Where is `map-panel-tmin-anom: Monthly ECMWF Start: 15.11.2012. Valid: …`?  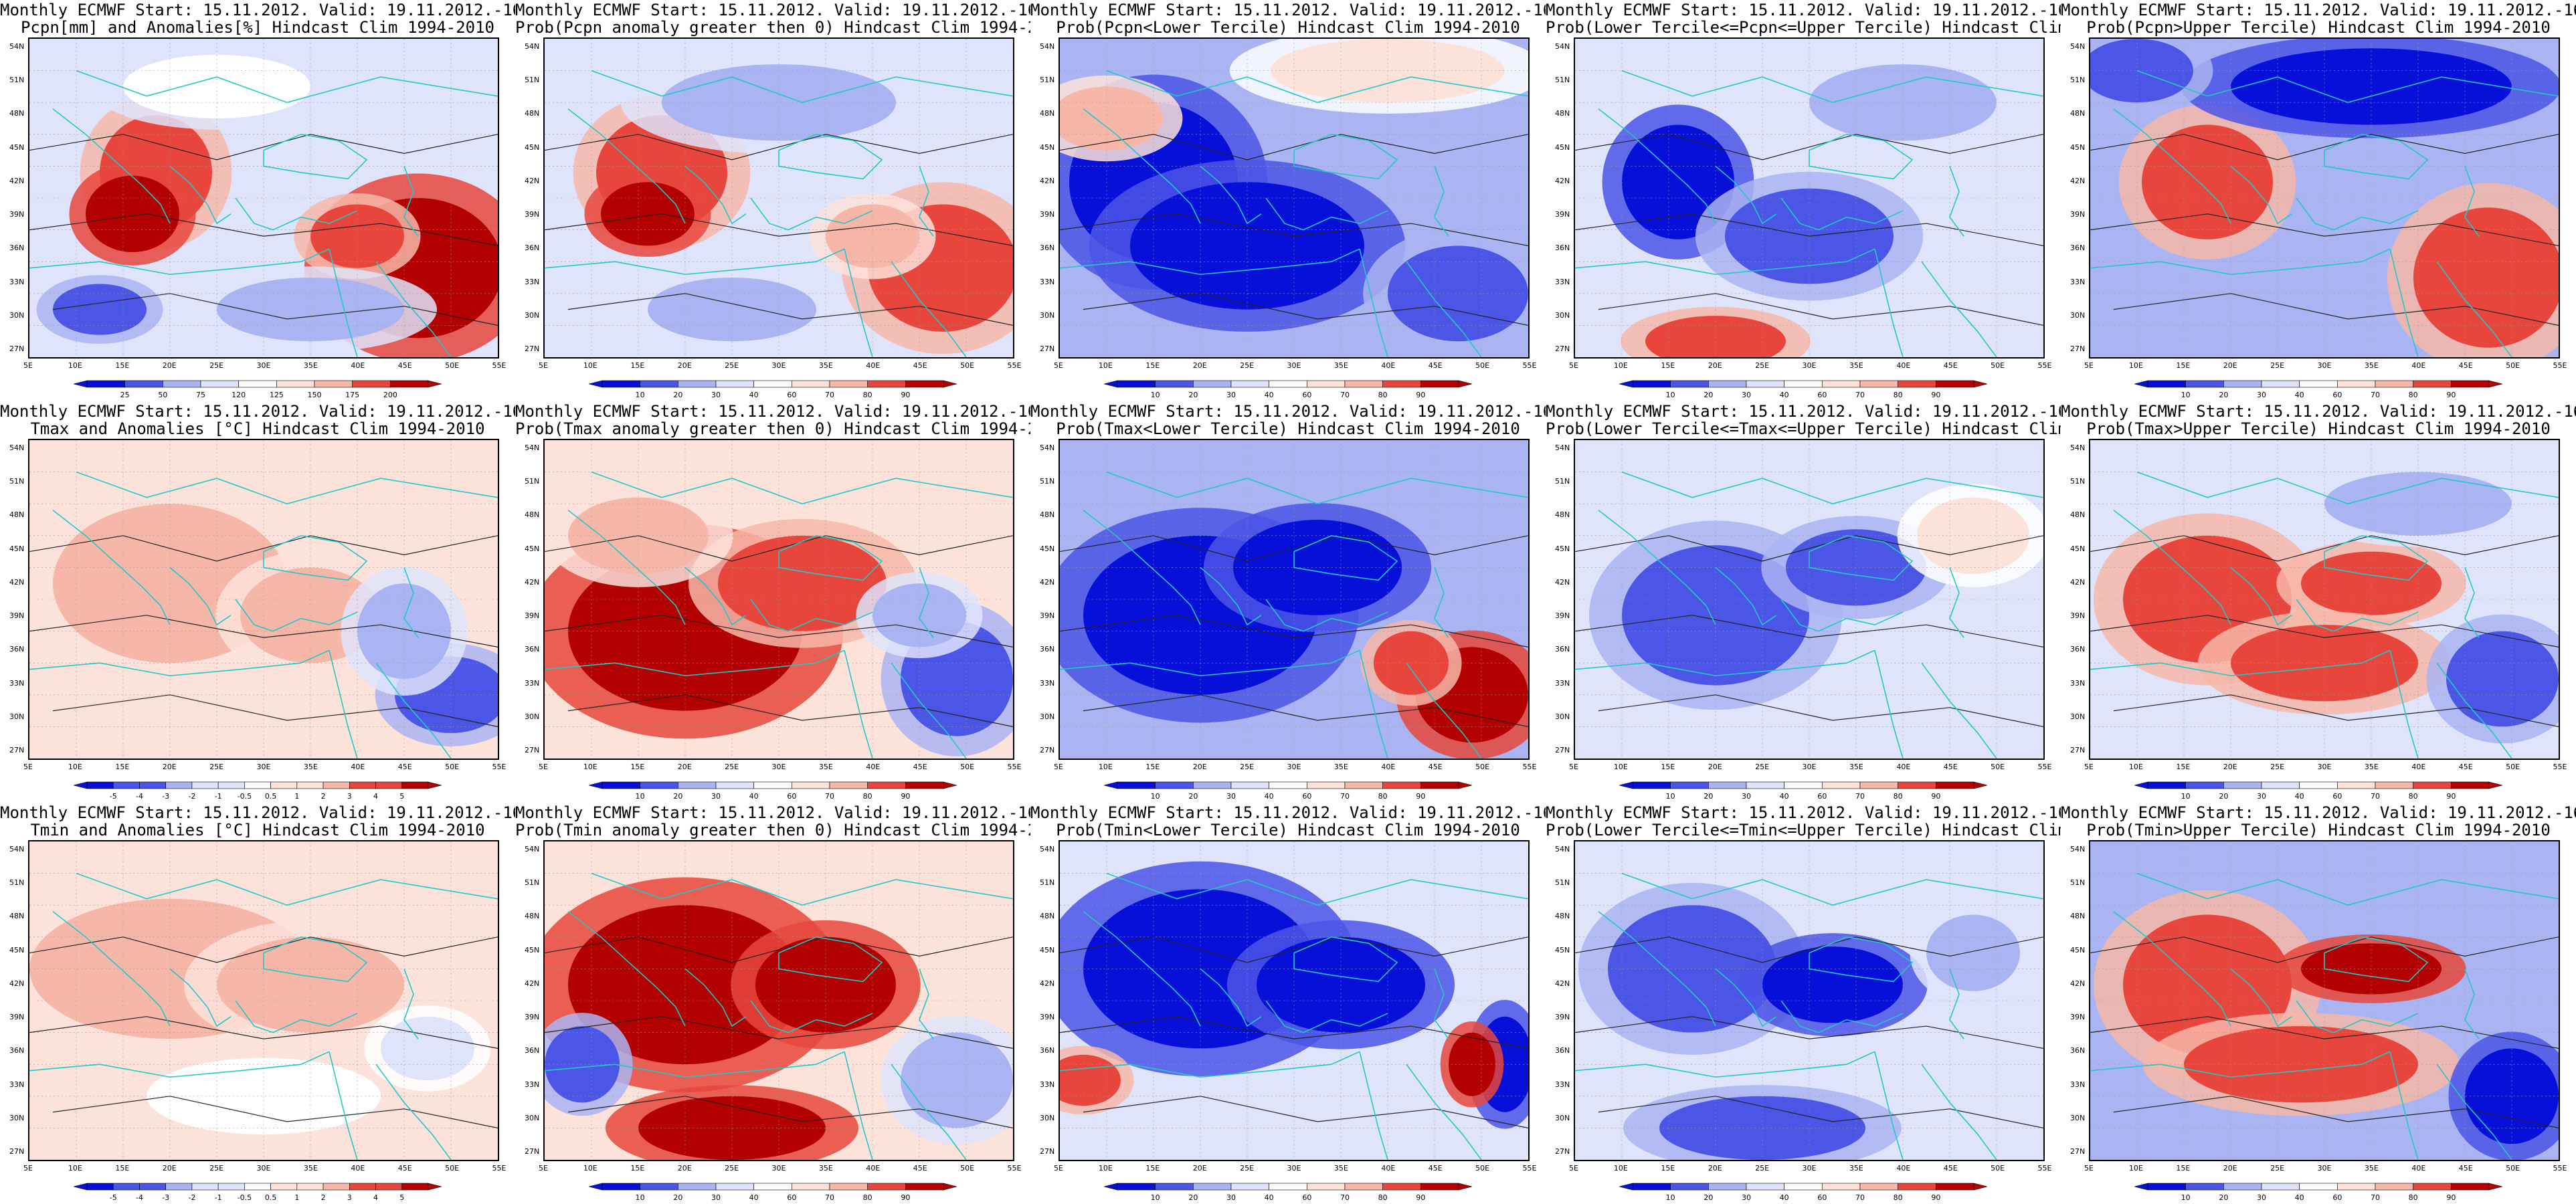 map-panel-tmin-anom: Monthly ECMWF Start: 15.11.2012. Valid: … is located at coordinates (257, 1003).